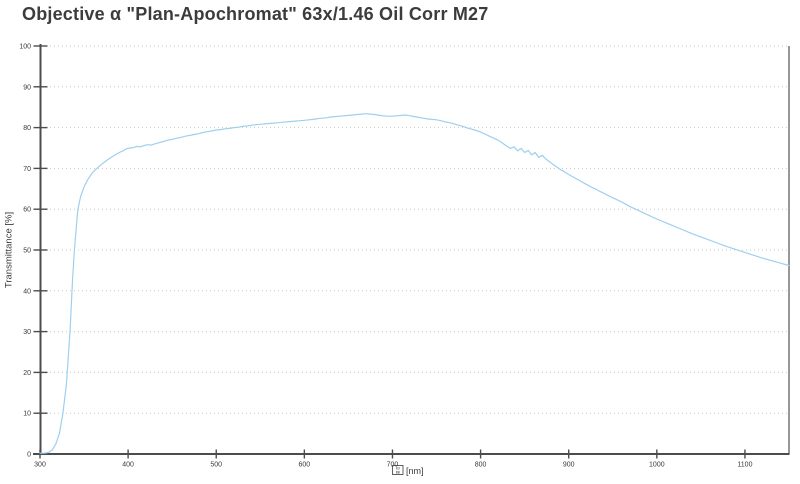 Image resolution: width=800 pixels, height=484 pixels. I want to click on y-tick-label-30: 30, so click(27, 332).